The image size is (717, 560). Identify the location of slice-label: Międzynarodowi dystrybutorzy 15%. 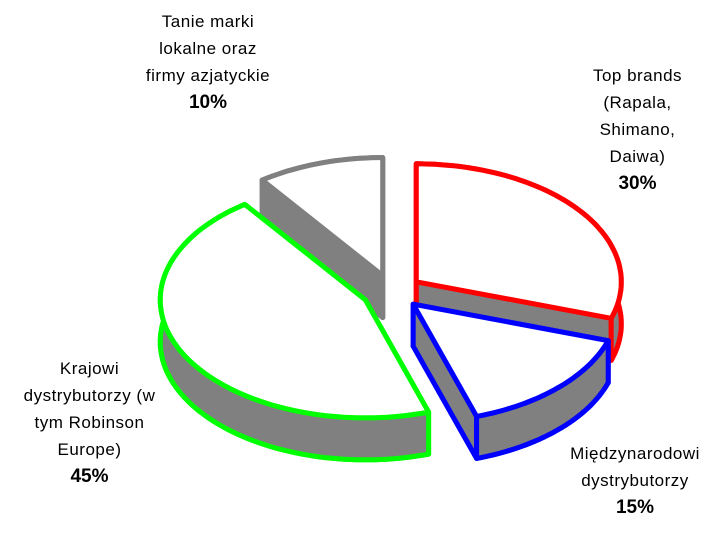
(635, 480).